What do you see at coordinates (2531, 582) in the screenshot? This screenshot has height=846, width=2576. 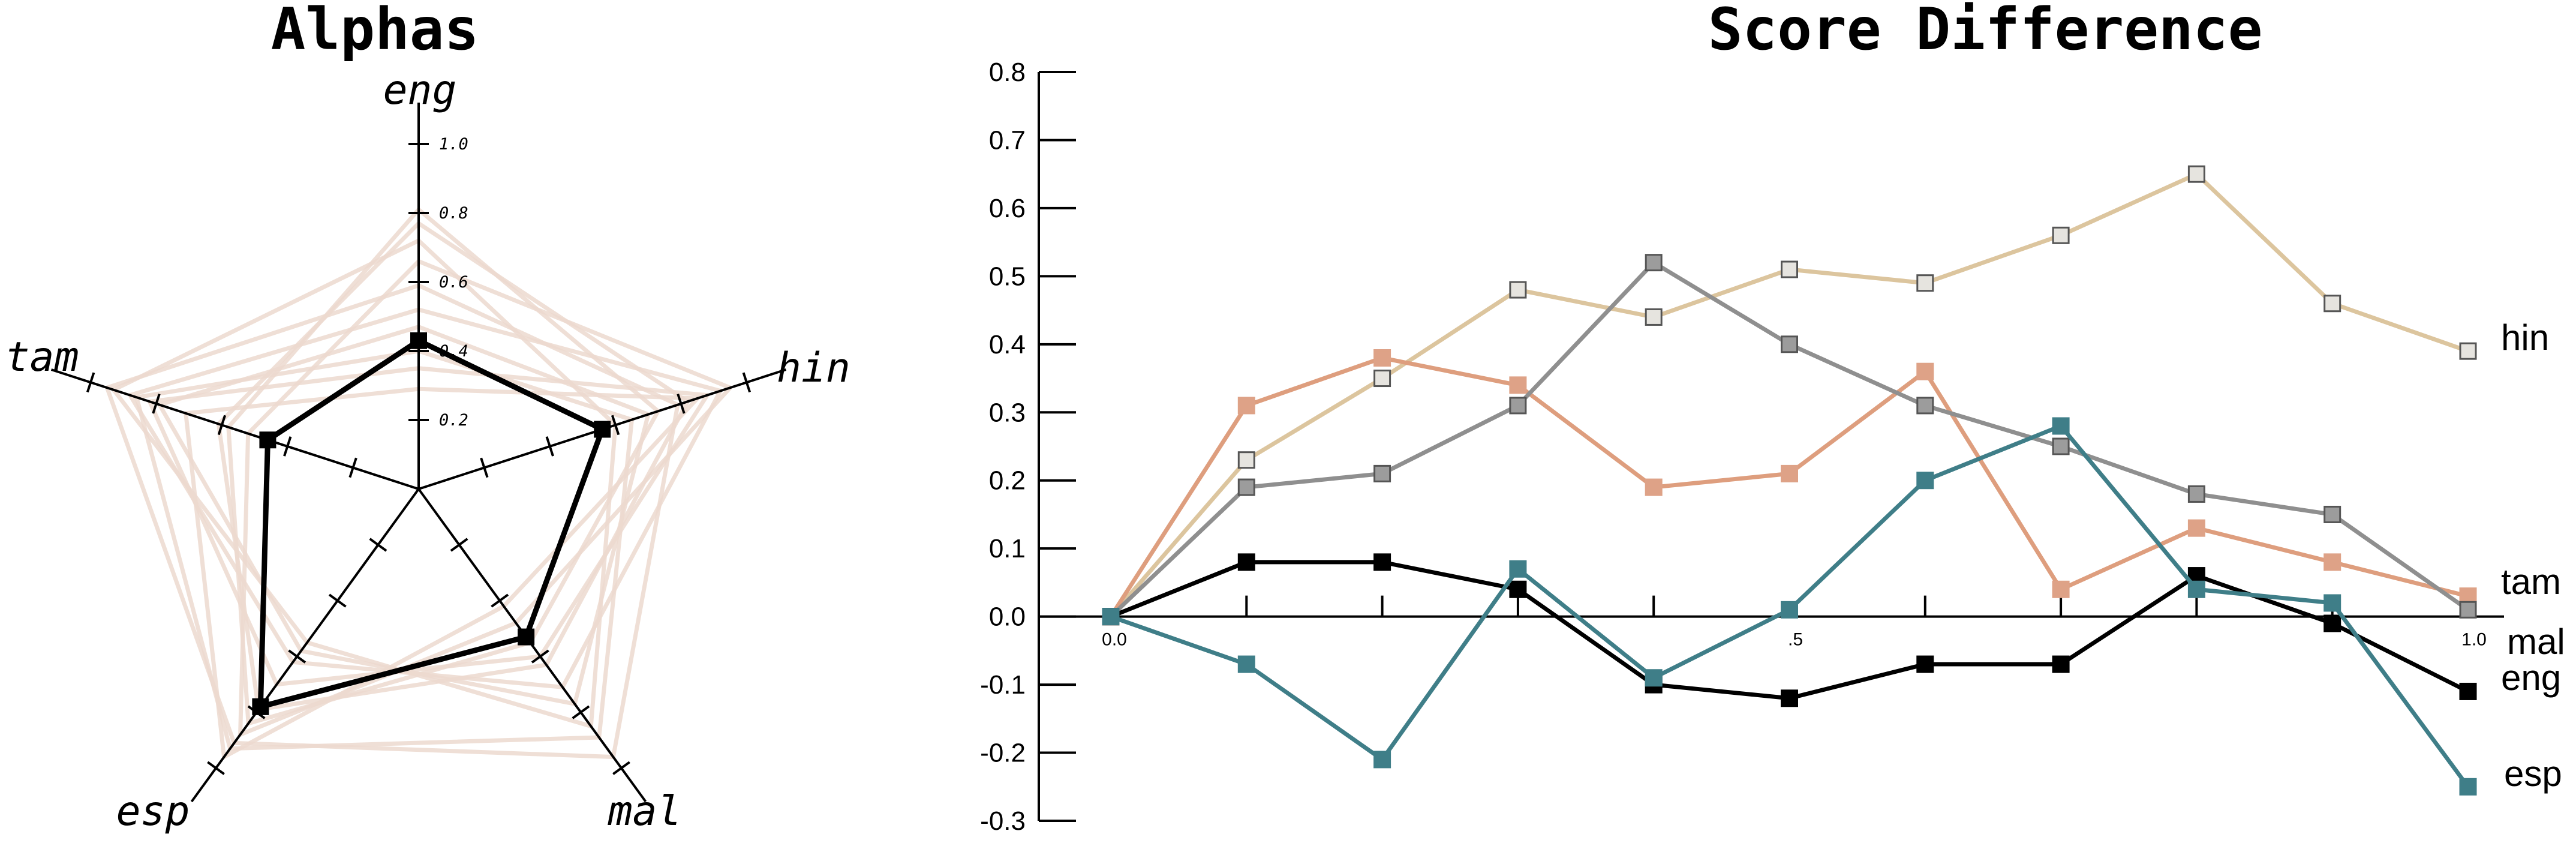 I see `series-label-tam: tam` at bounding box center [2531, 582].